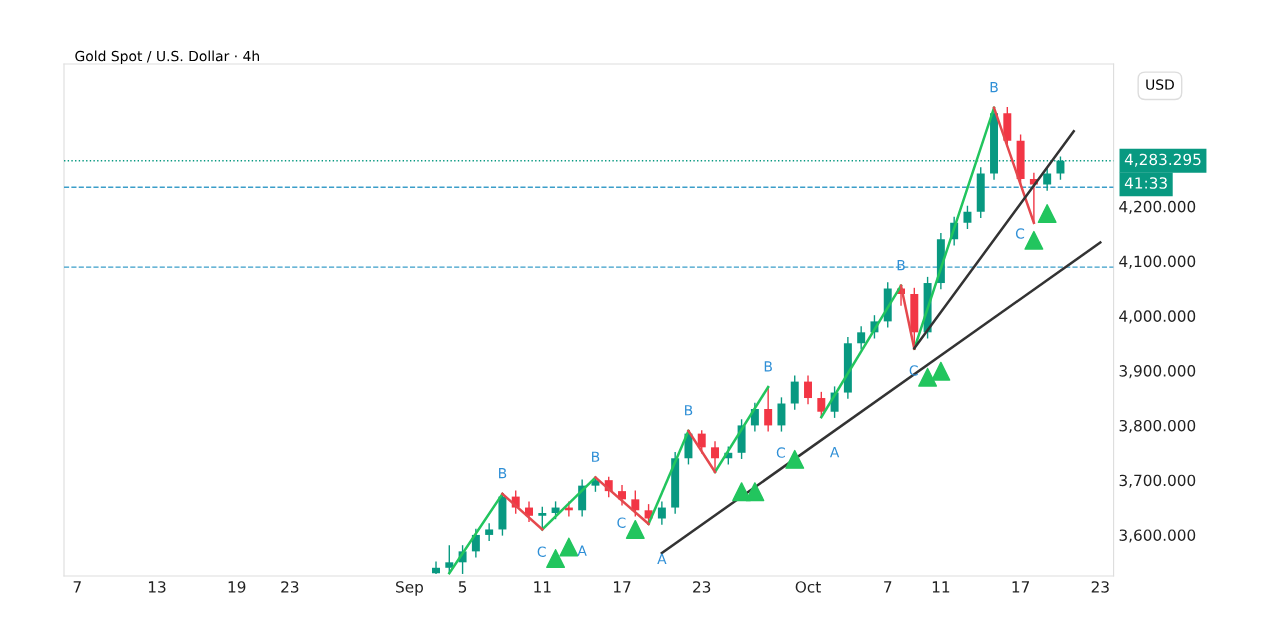 The height and width of the screenshot is (640, 1280). Describe the element at coordinates (157, 587) in the screenshot. I see `x-tick-label: 13` at that location.